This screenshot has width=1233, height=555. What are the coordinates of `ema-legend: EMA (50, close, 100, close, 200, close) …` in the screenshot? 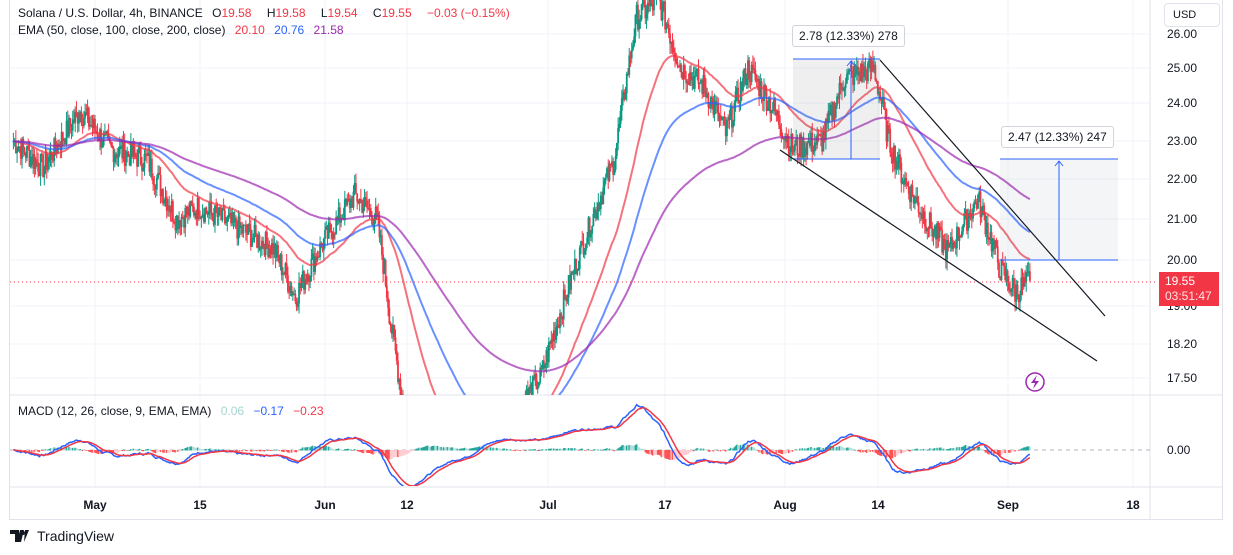 It's located at (184, 30).